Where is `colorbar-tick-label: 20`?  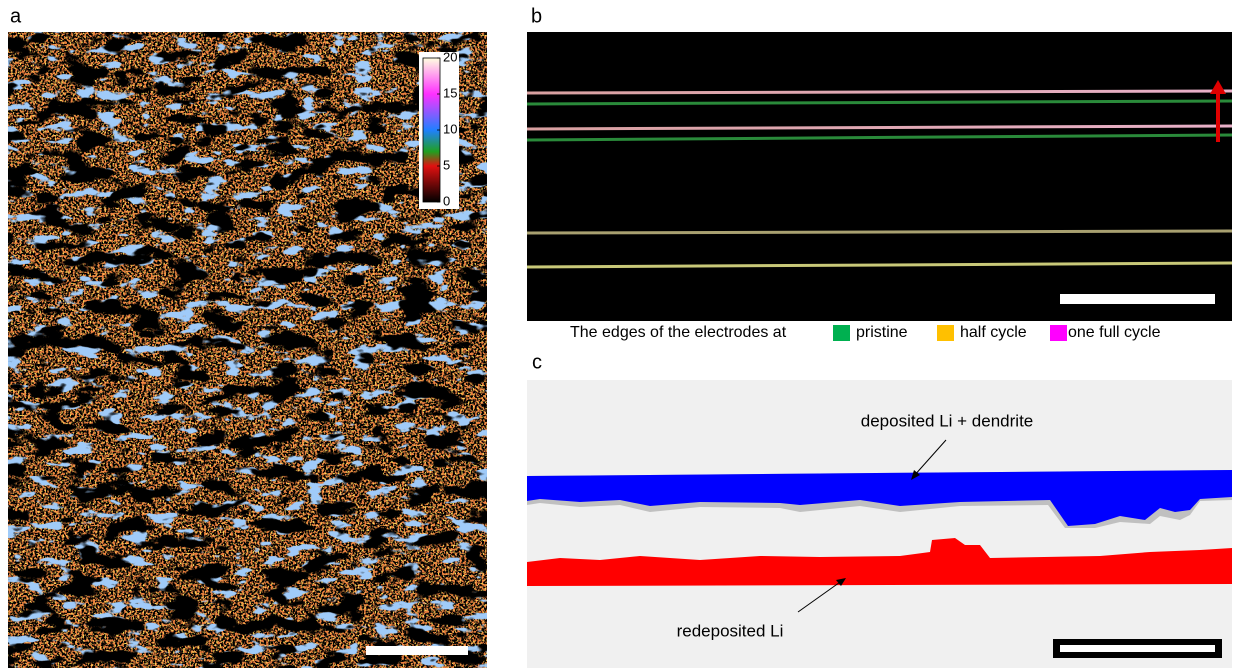 colorbar-tick-label: 20 is located at coordinates (450, 56).